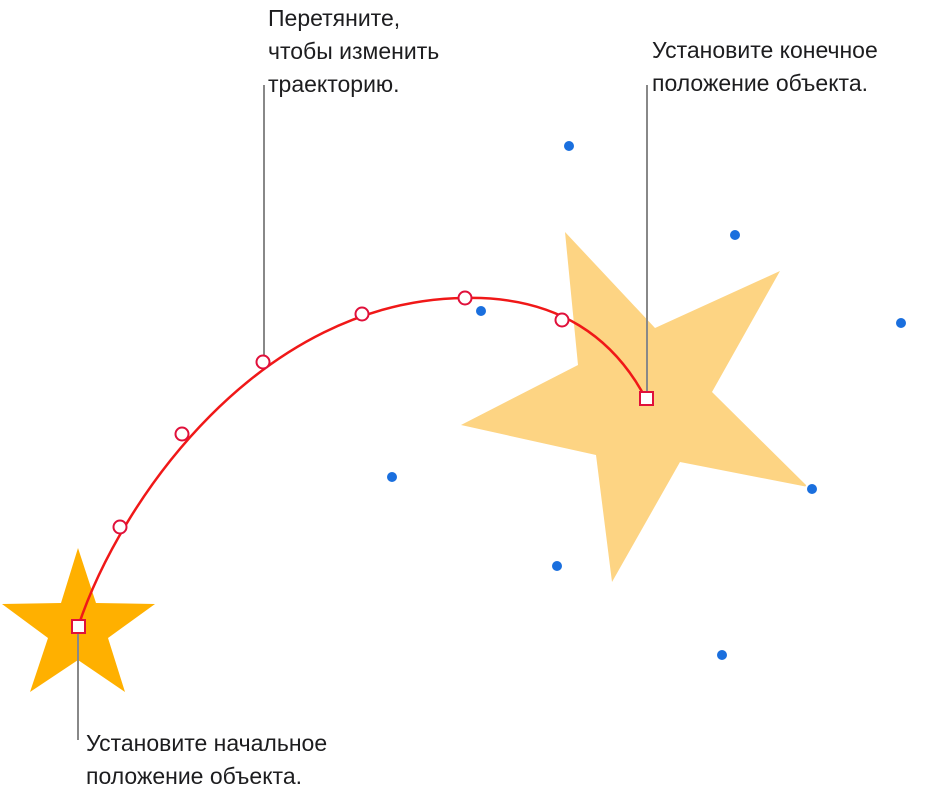 This screenshot has width=952, height=803. I want to click on callout-line-text: Установите начальное, so click(207, 743).